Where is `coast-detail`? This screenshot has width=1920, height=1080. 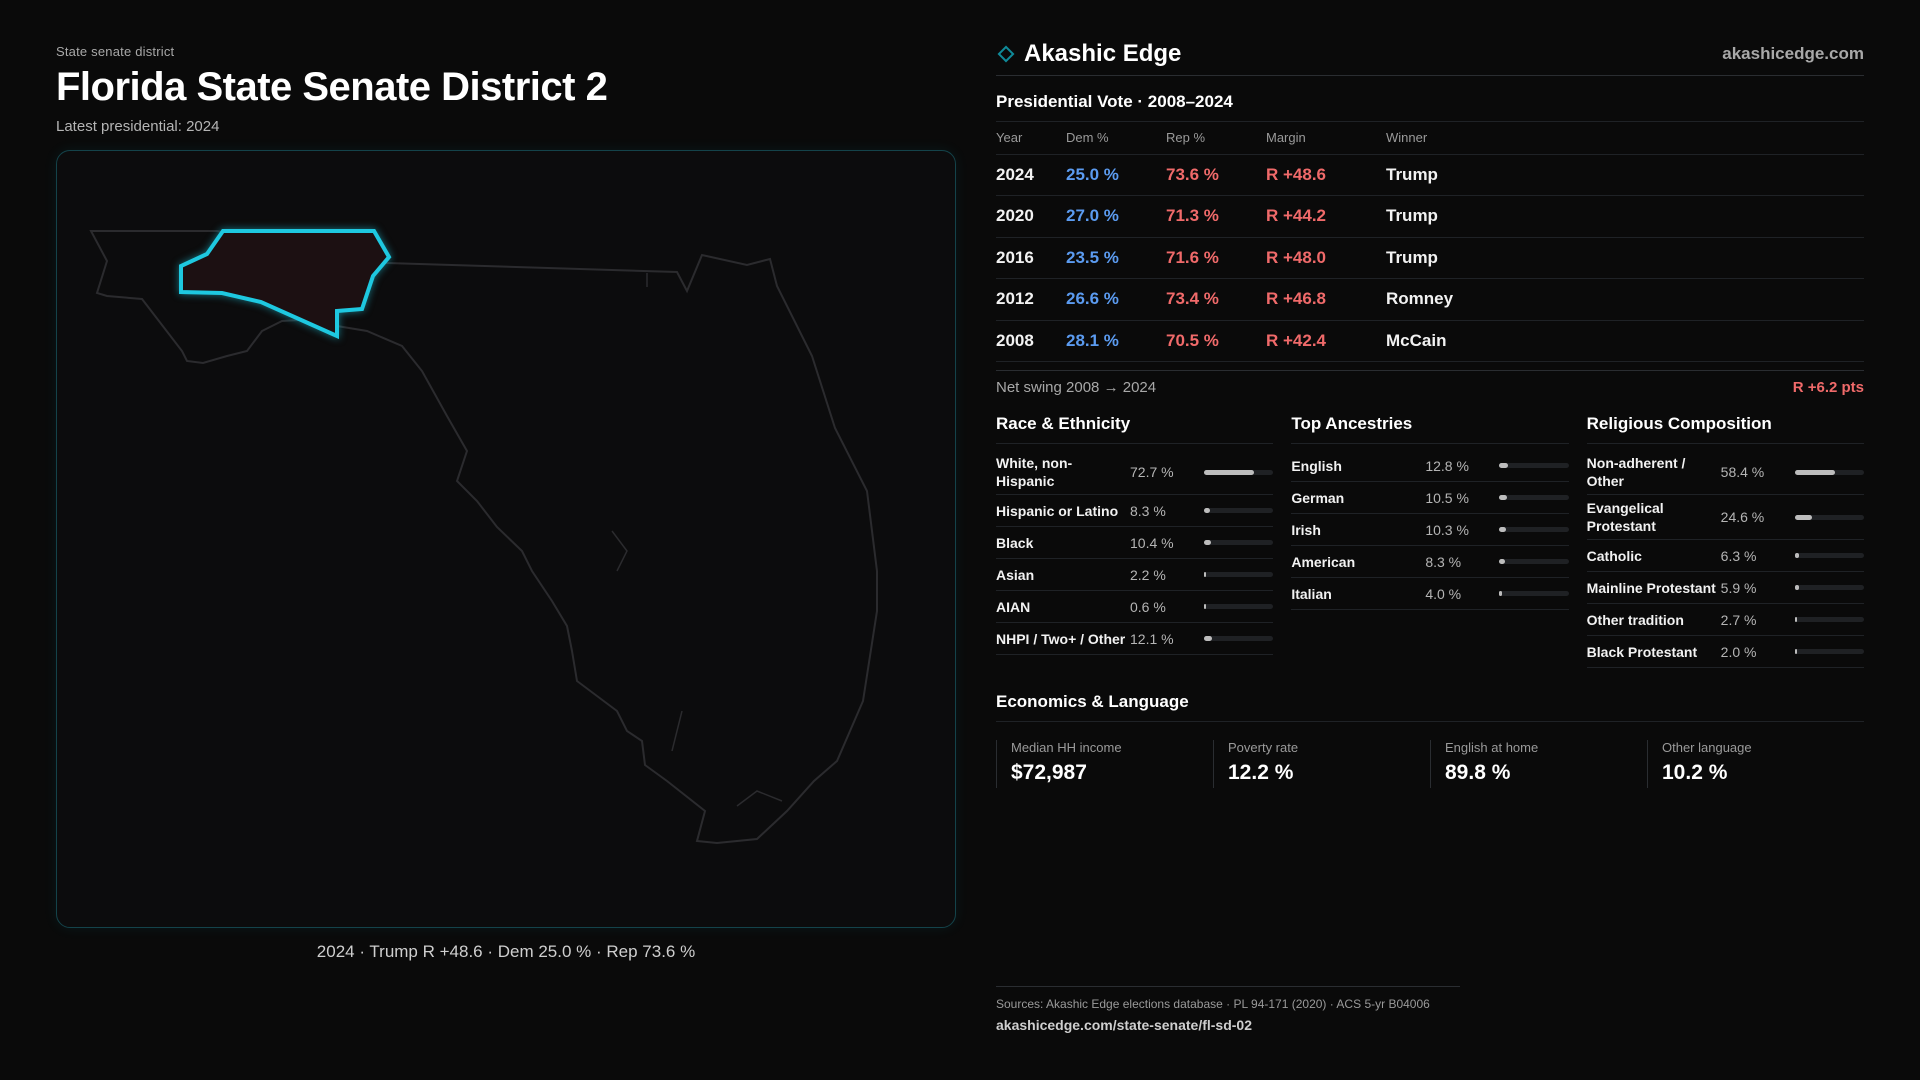 coast-detail is located at coordinates (697, 668).